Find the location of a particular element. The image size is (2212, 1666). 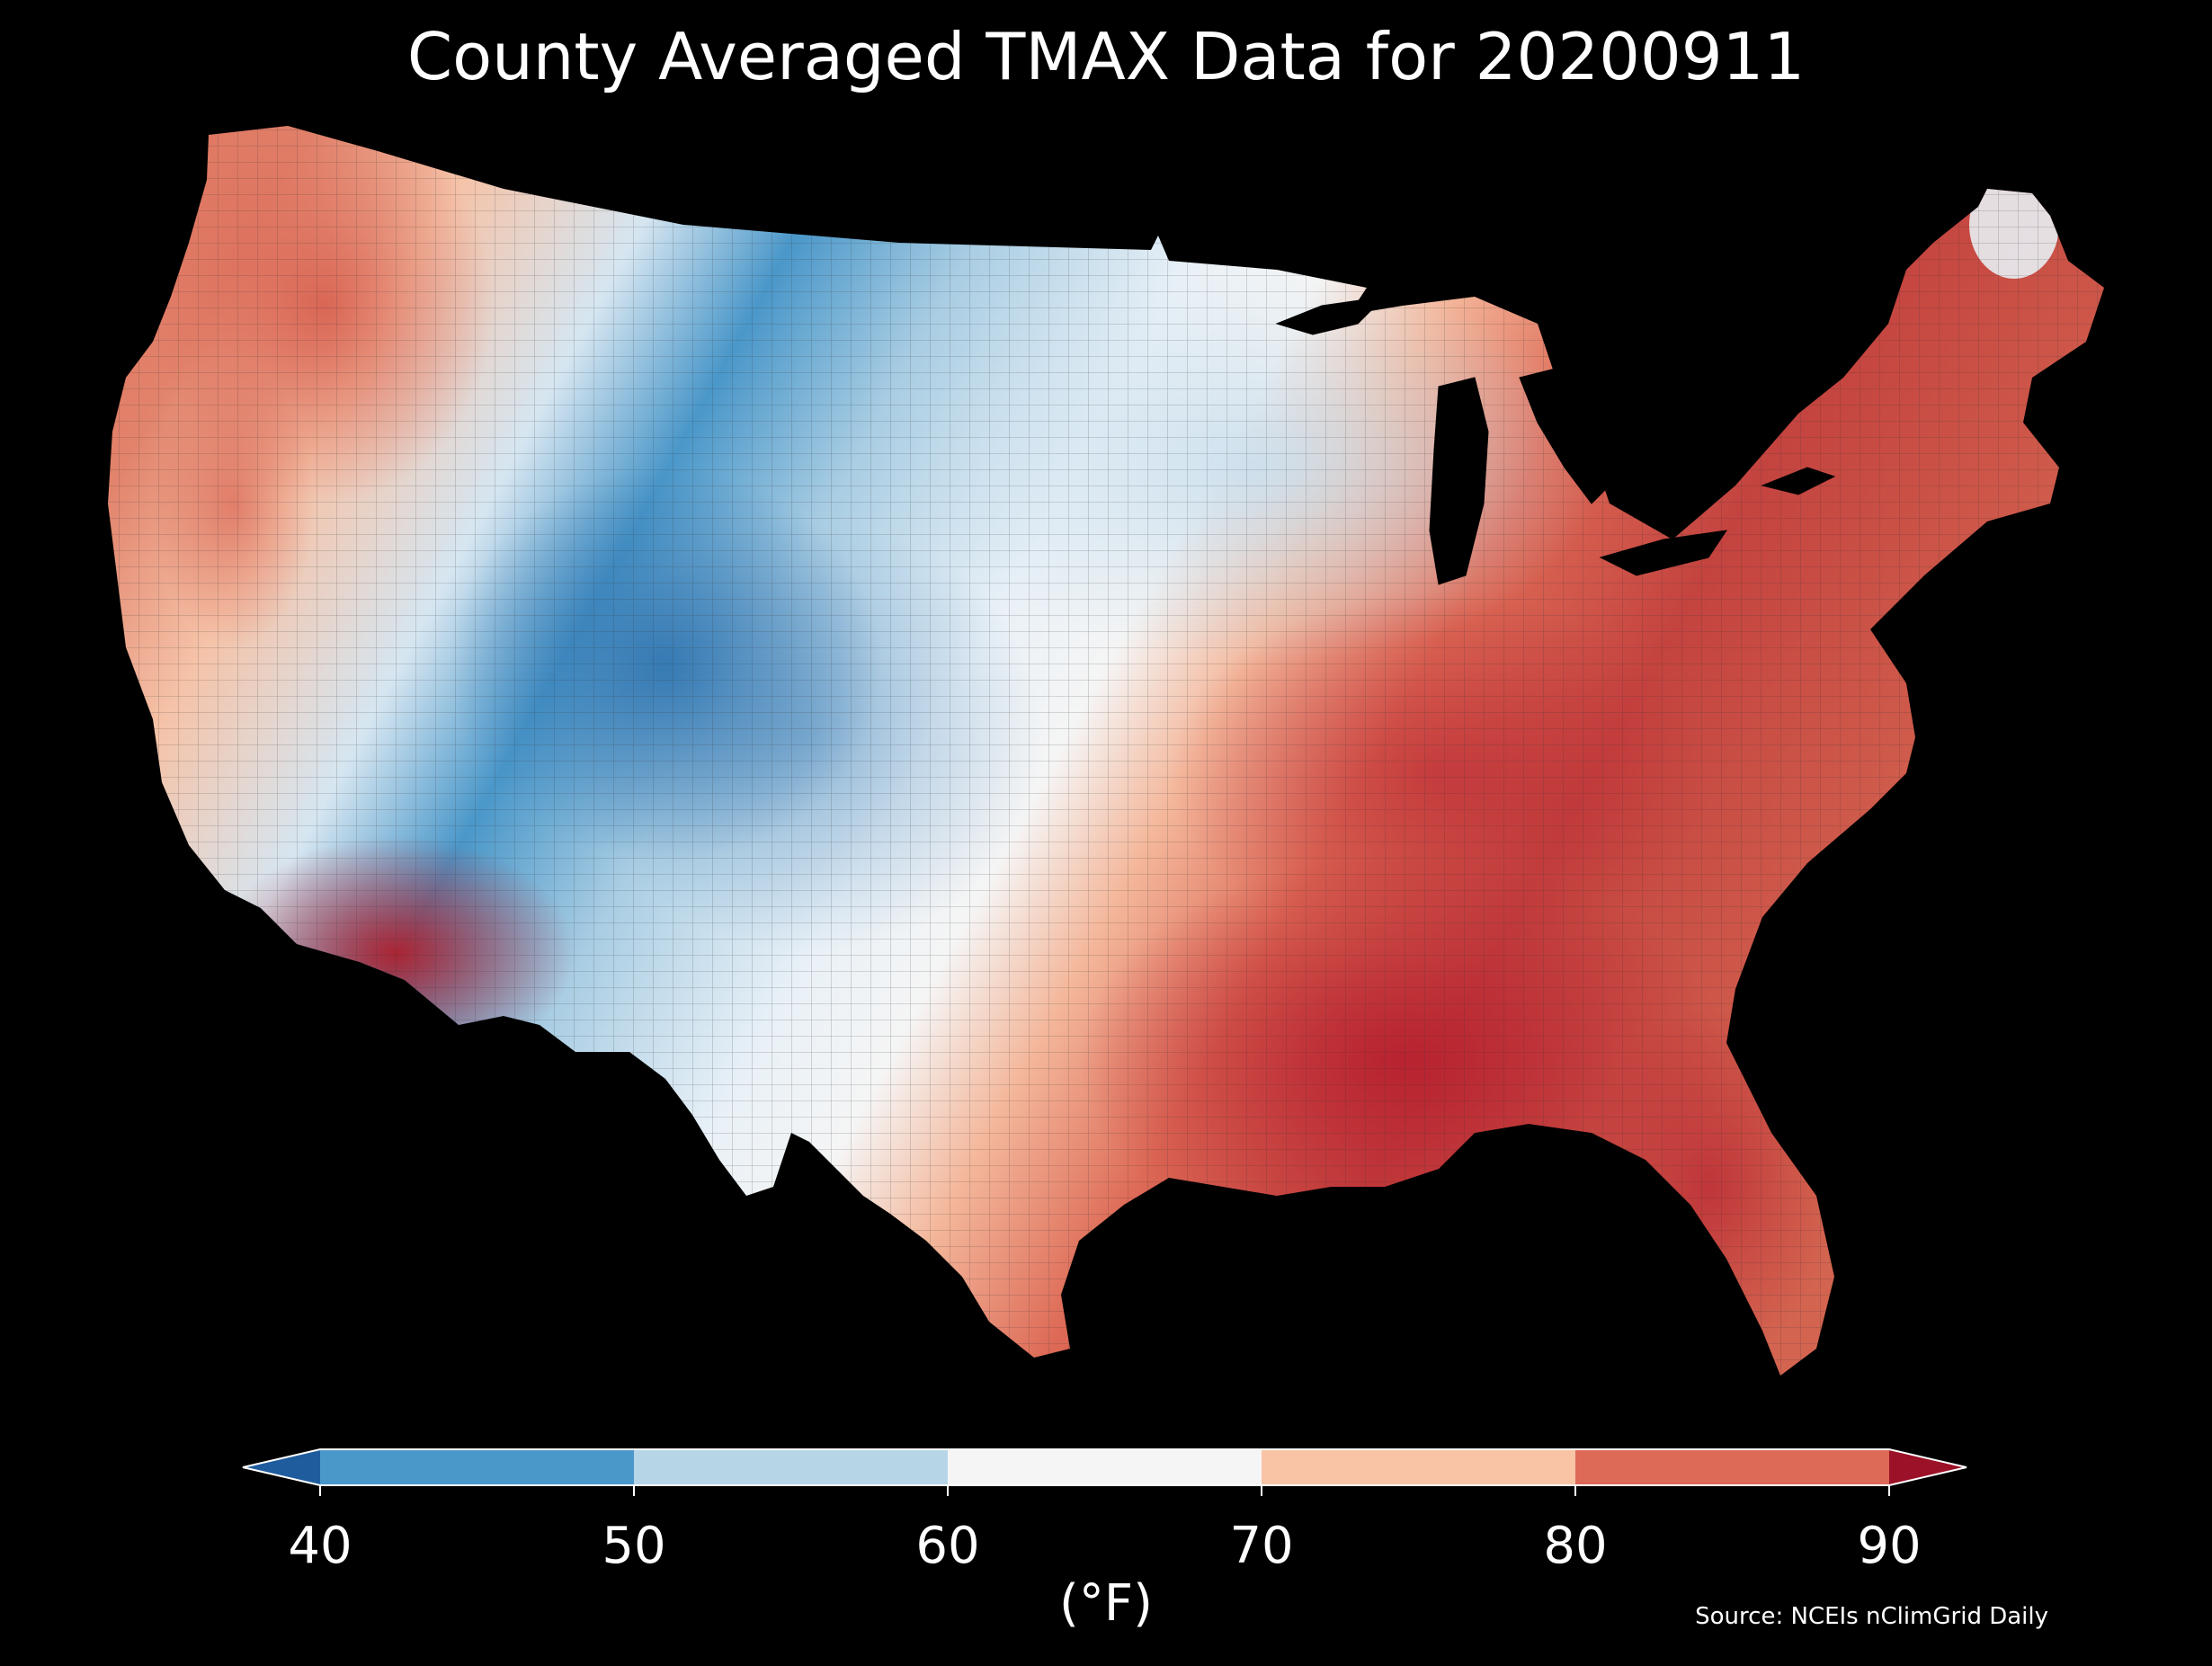

map-title: County Averaged TMAX Data for 20200911 is located at coordinates (1106, 56).